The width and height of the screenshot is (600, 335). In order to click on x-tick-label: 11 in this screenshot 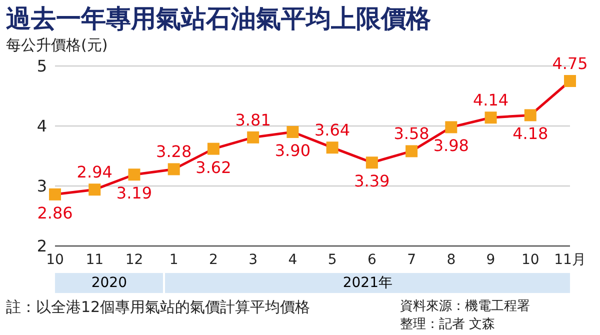, I will do `click(95, 260)`.